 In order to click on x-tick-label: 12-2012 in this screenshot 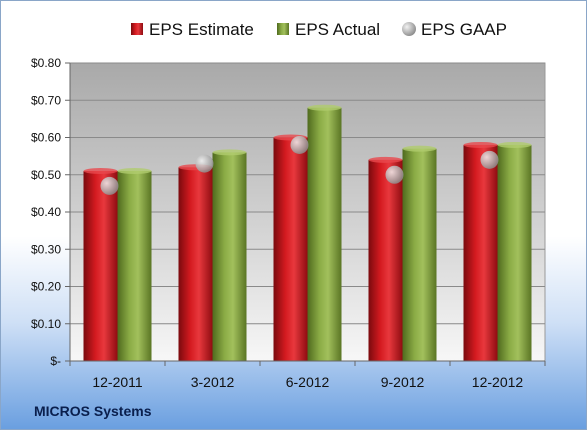, I will do `click(498, 382)`.